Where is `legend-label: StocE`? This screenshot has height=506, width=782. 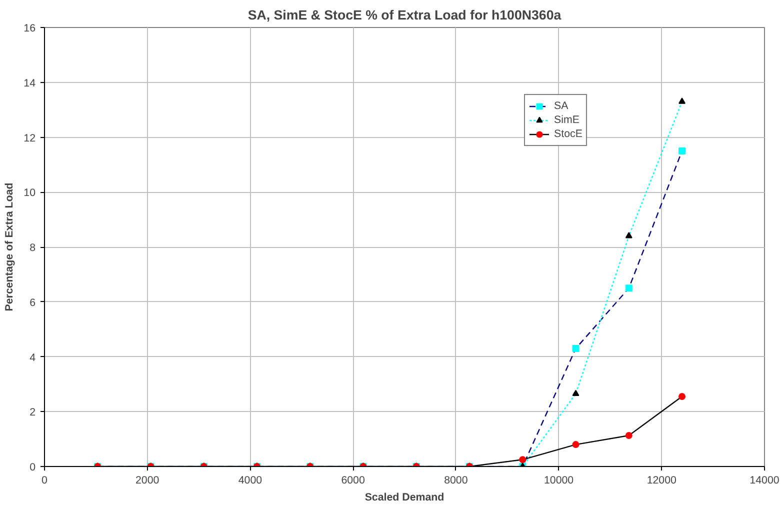
legend-label: StocE is located at coordinates (568, 134).